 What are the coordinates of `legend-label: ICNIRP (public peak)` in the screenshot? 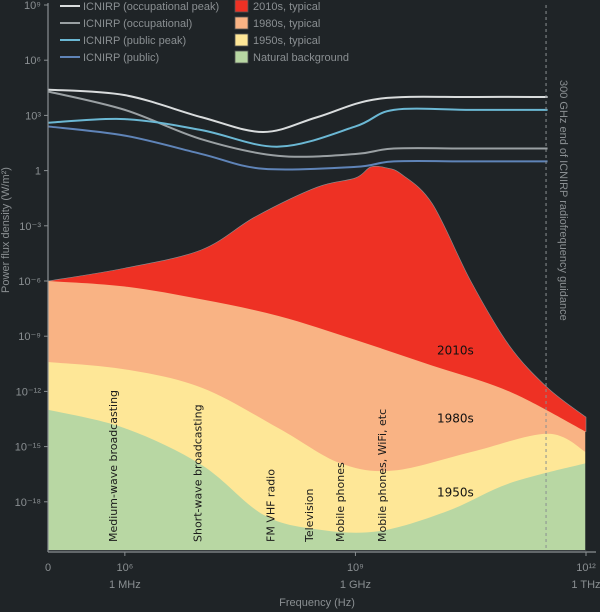 It's located at (134, 41).